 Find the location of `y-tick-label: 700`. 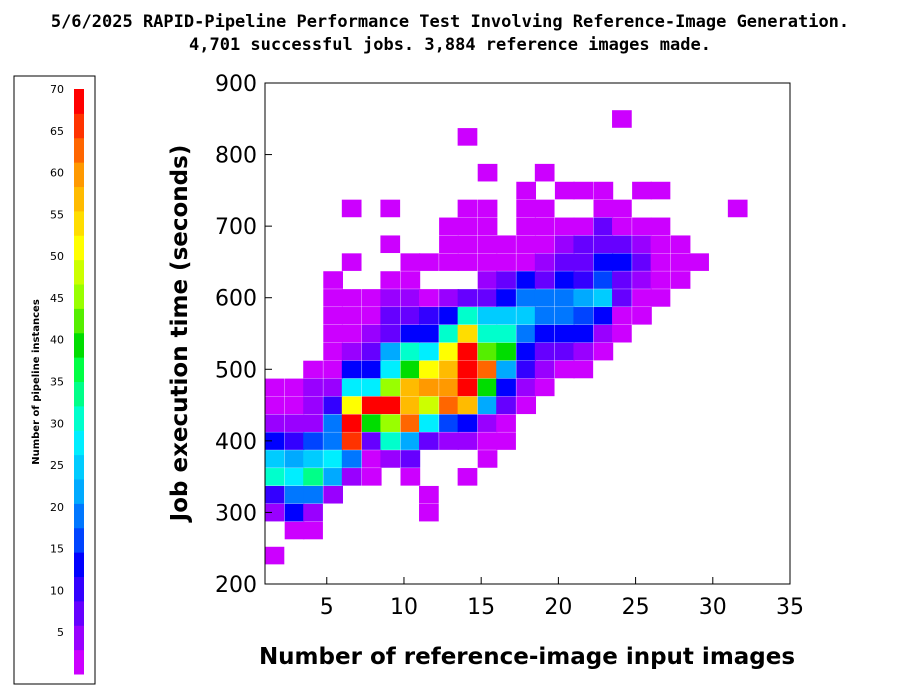

y-tick-label: 700 is located at coordinates (236, 227).